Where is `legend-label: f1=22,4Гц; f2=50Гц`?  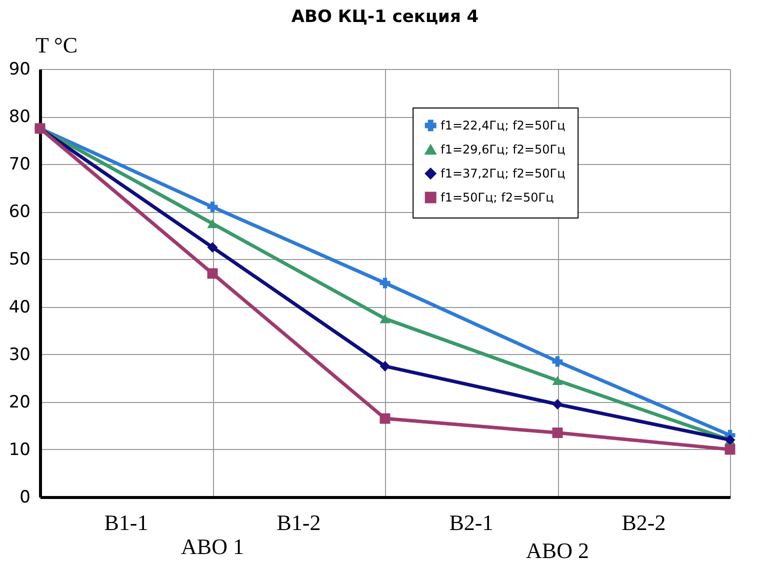 legend-label: f1=22,4Гц; f2=50Гц is located at coordinates (503, 125).